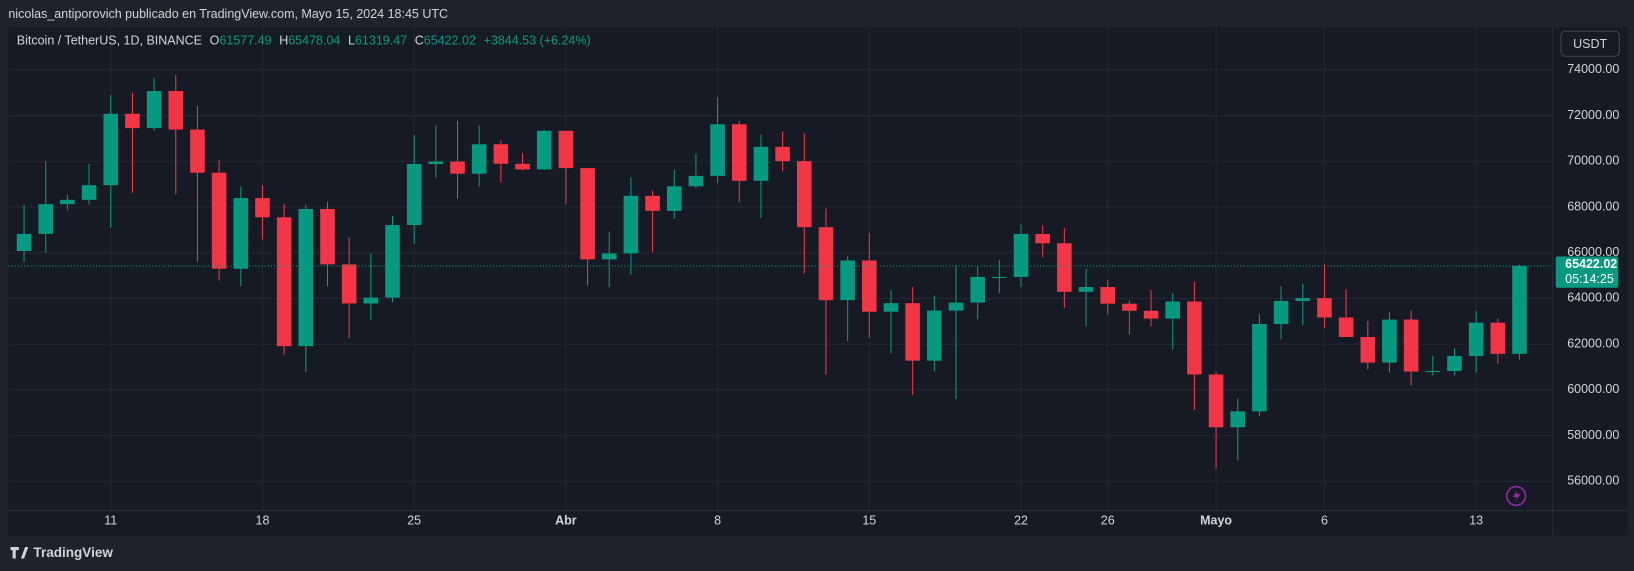 This screenshot has height=571, width=1634. I want to click on logo-mark, so click(19, 553).